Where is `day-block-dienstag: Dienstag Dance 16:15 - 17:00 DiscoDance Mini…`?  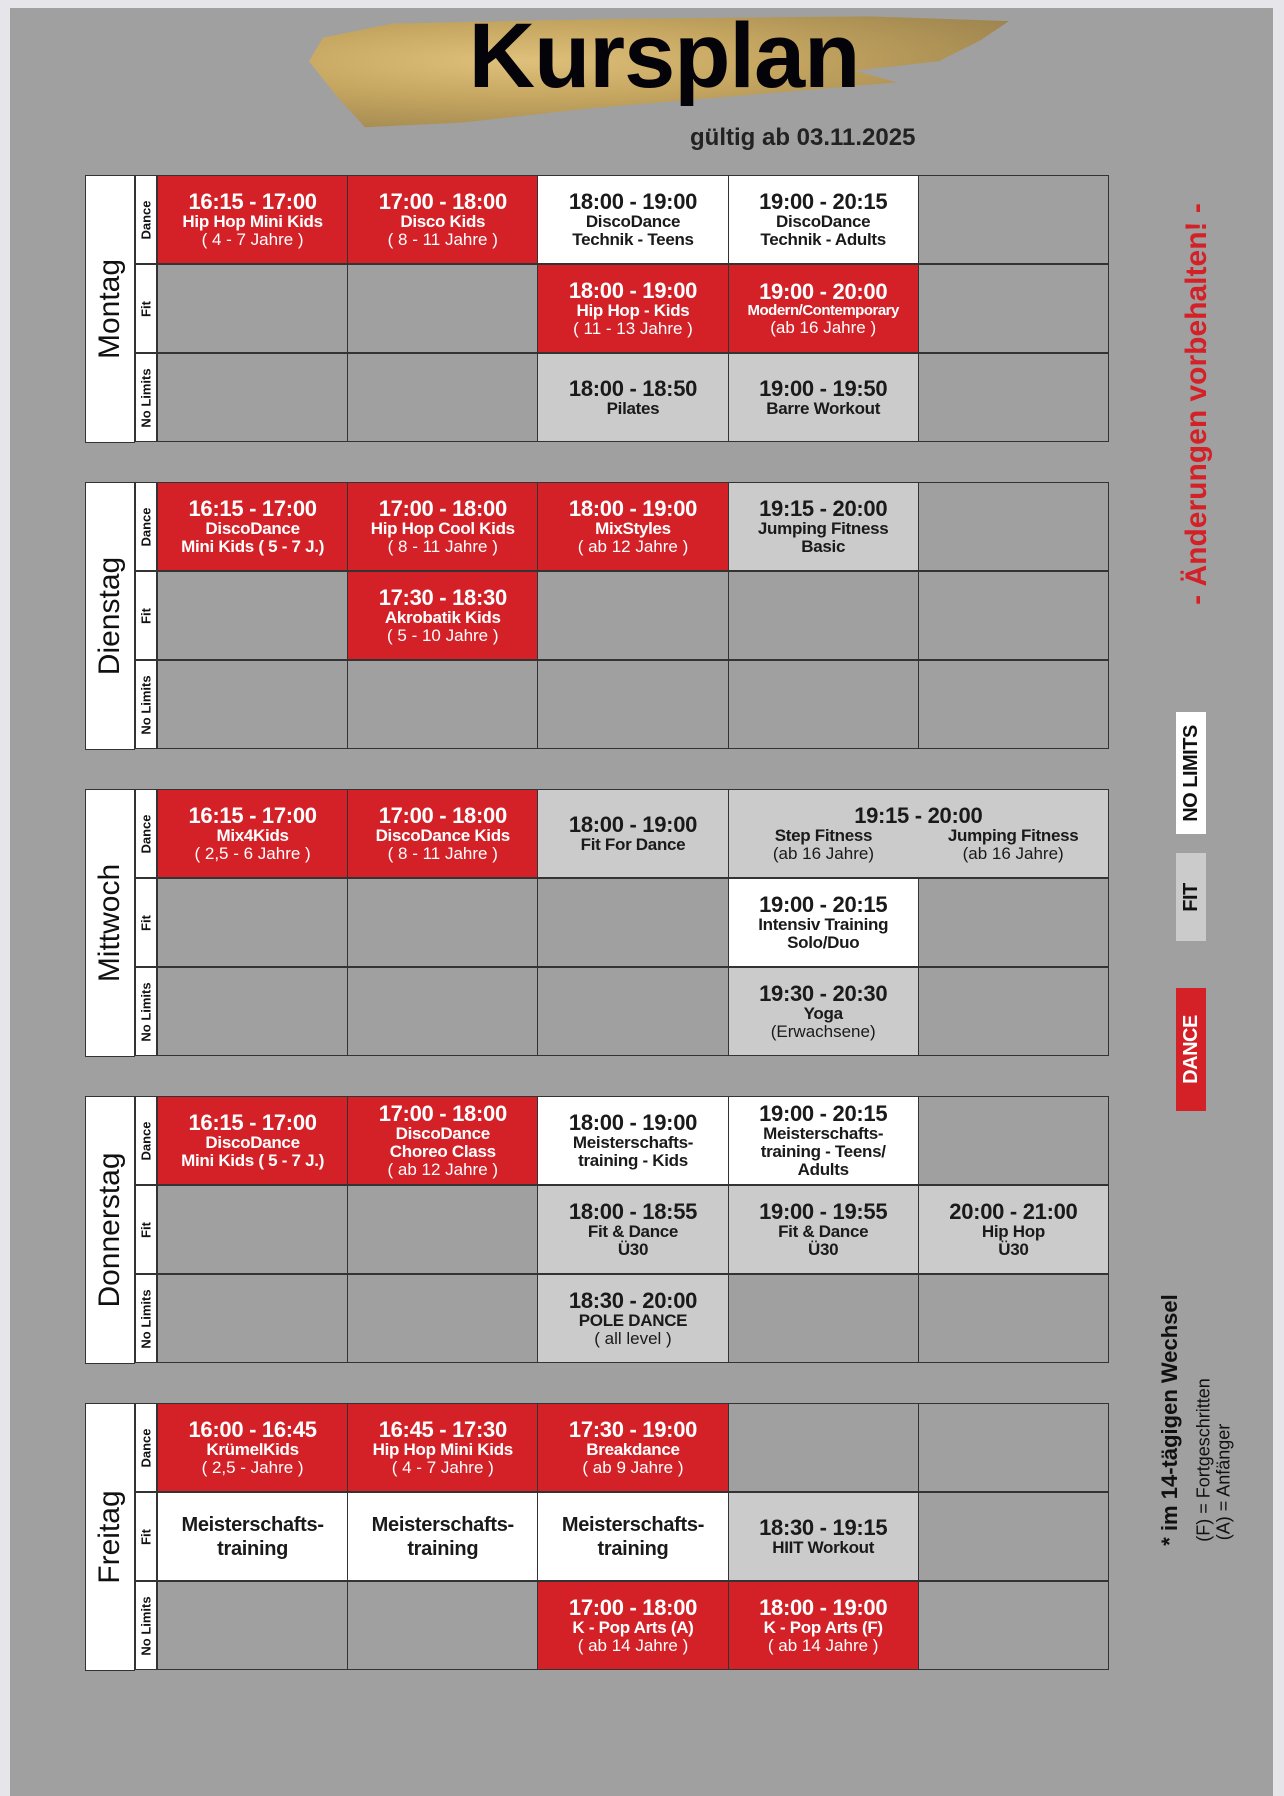 day-block-dienstag: Dienstag Dance 16:15 - 17:00 DiscoDance Mini… is located at coordinates (597, 616).